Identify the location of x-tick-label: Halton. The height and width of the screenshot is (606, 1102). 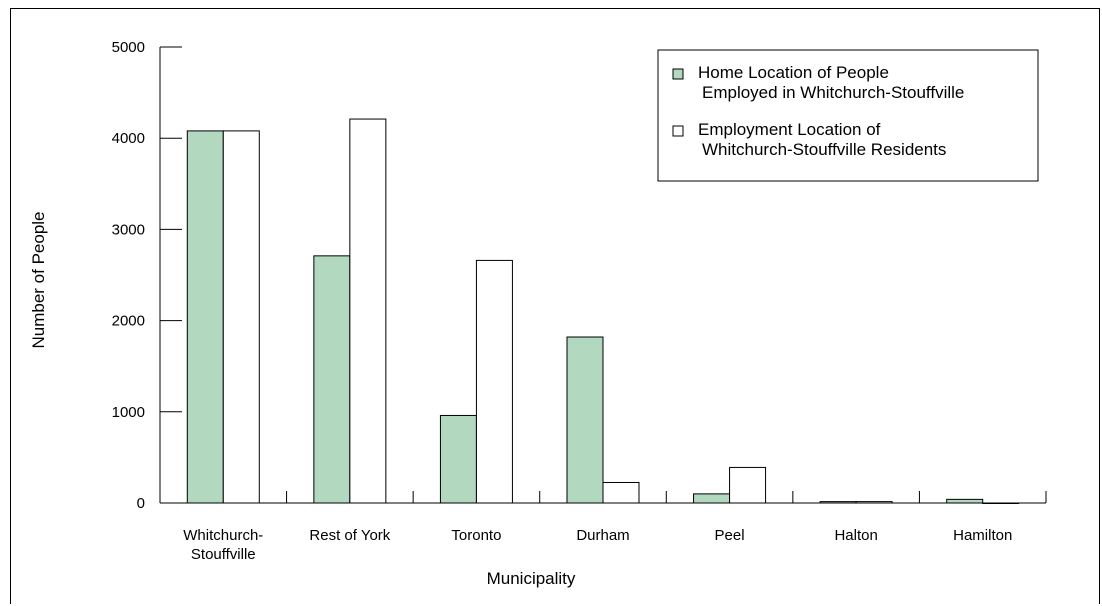
(855, 535).